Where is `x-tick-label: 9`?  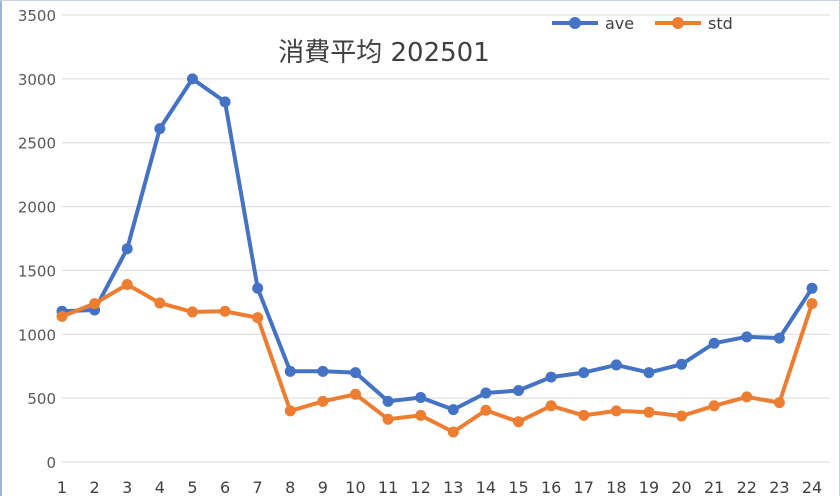
x-tick-label: 9 is located at coordinates (323, 487).